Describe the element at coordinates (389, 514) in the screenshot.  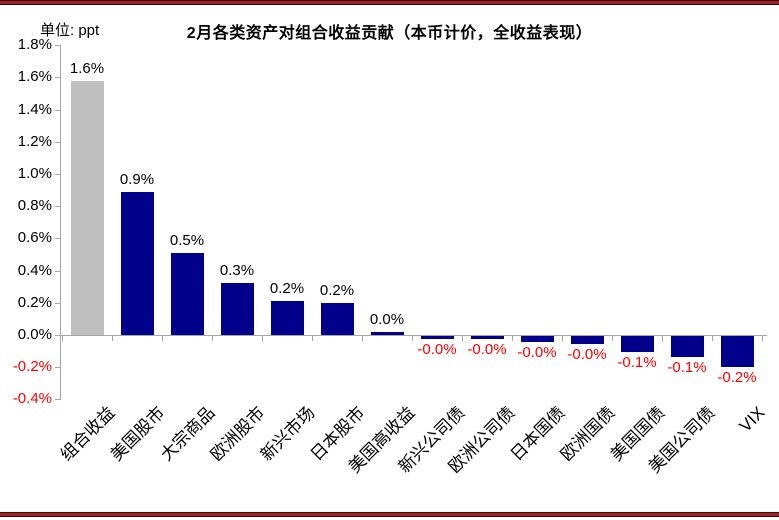
I see `bottom-border-rule` at that location.